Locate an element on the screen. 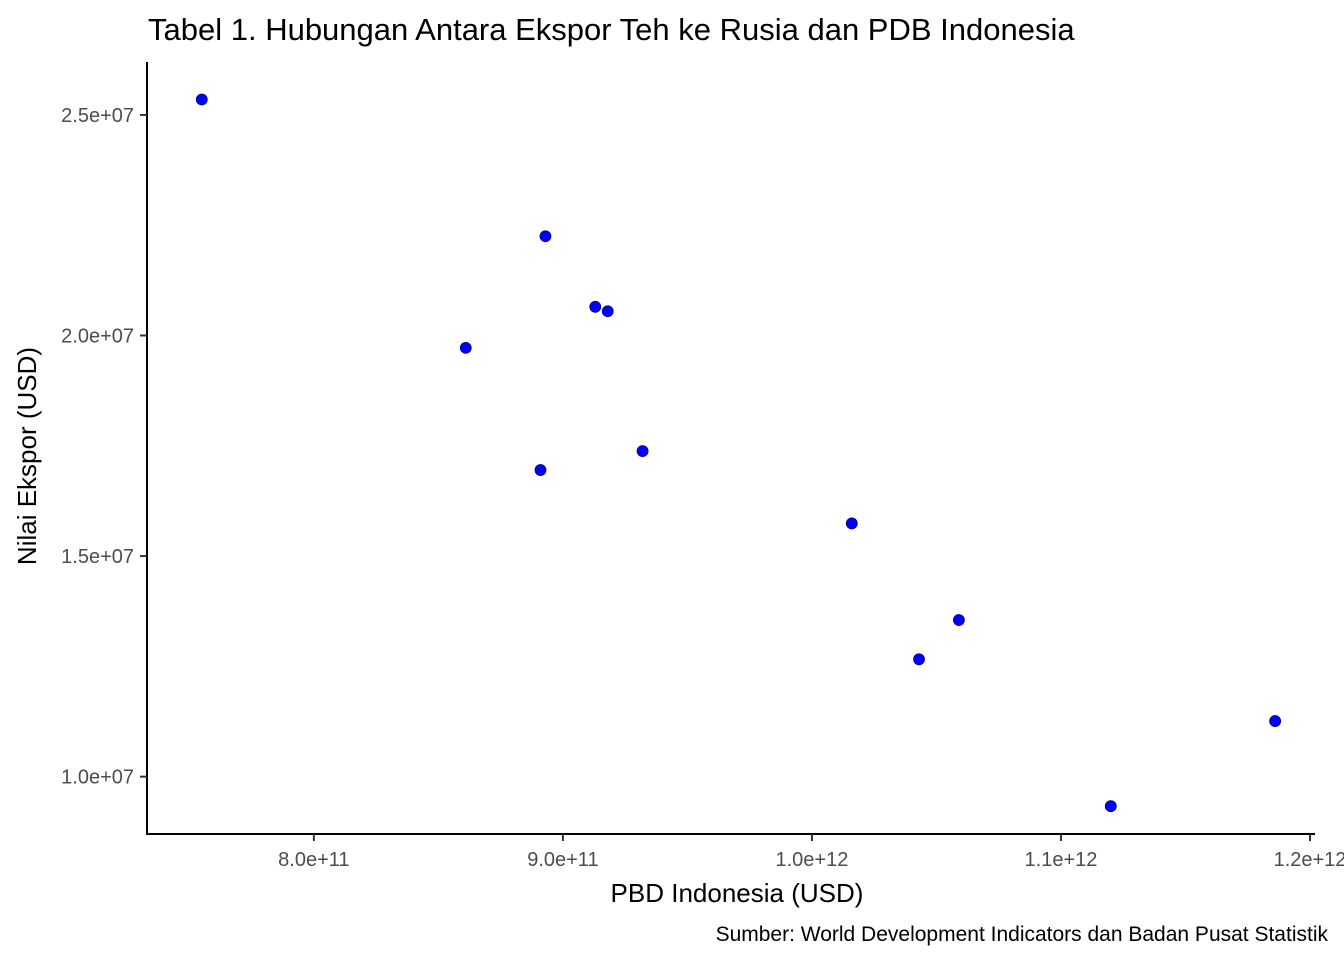 The image size is (1344, 960). y-tick-label: 2.5e+07 is located at coordinates (97, 116).